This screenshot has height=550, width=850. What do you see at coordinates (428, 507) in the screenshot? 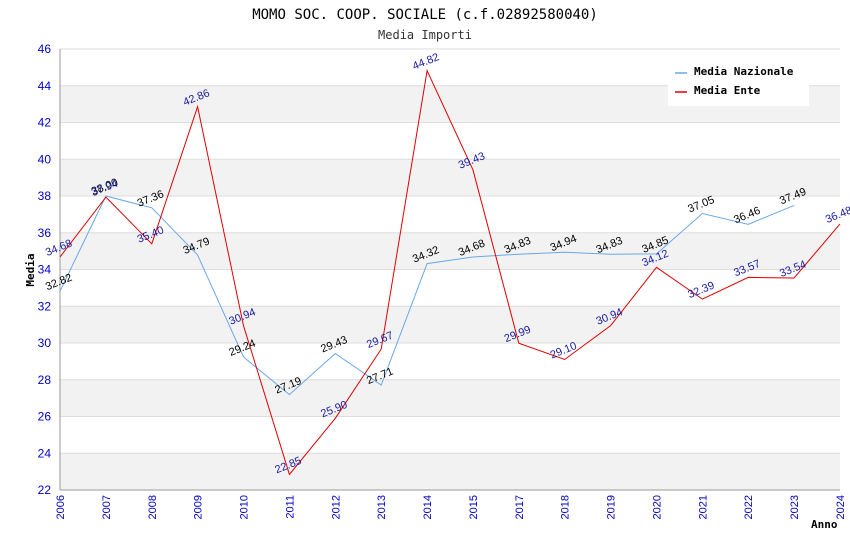
I see `x-tick-label: 2014` at bounding box center [428, 507].